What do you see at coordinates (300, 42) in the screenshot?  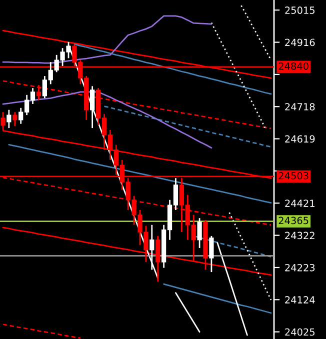 I see `y-tick-label: 24916` at bounding box center [300, 42].